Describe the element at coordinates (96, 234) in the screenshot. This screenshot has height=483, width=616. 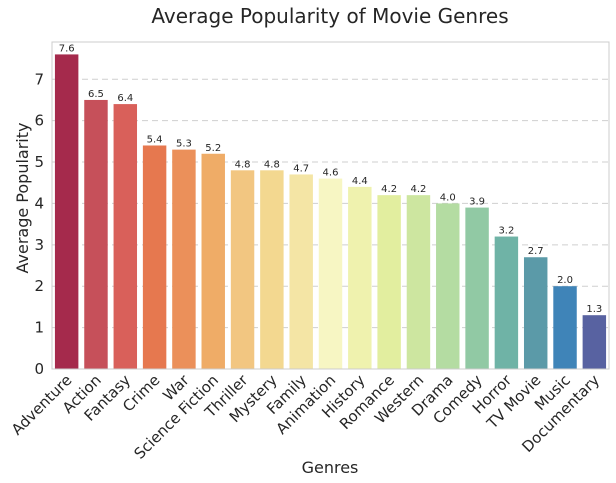
I see `bar-action` at that location.